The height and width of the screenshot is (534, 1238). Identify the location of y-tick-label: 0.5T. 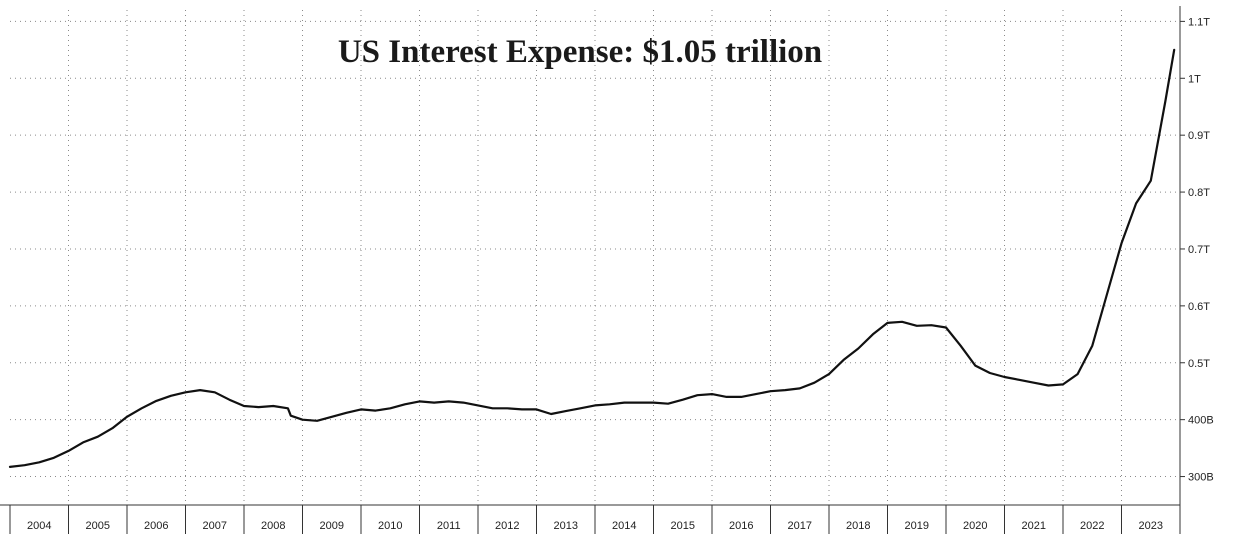
(1199, 364).